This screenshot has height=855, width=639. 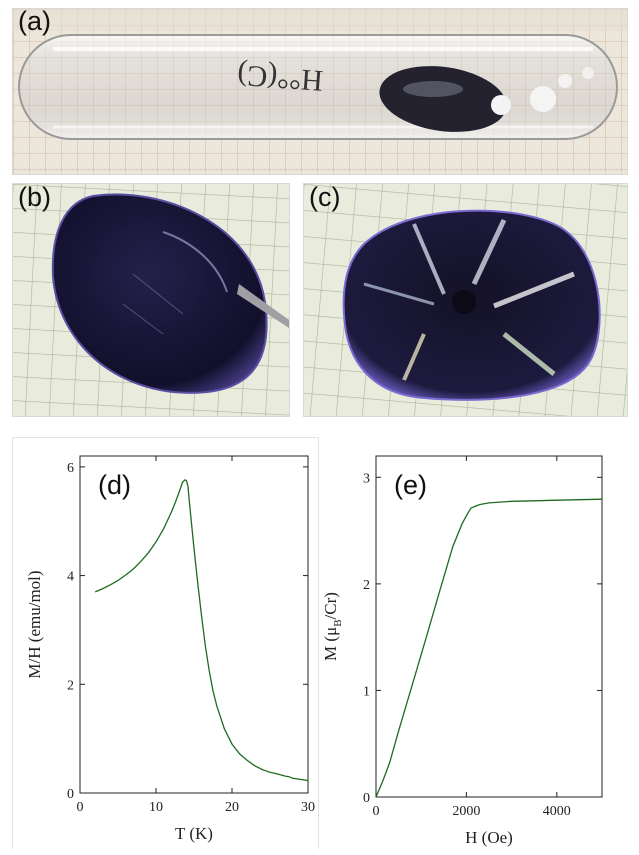 What do you see at coordinates (465, 300) in the screenshot?
I see `photo-c-crystal` at bounding box center [465, 300].